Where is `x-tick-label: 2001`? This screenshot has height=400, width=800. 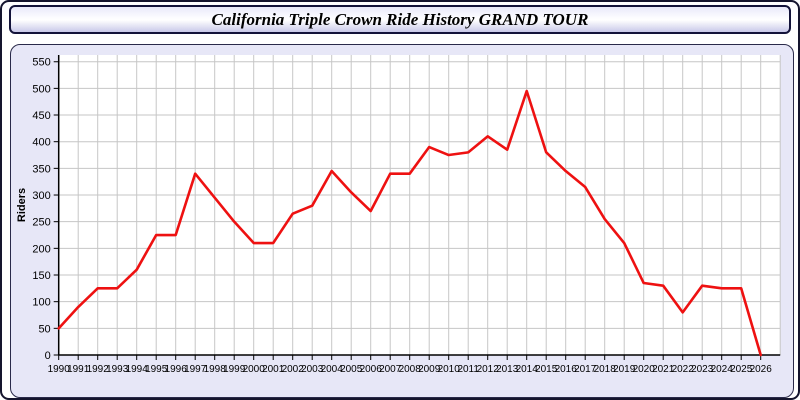
x-tick-label: 2001 is located at coordinates (273, 369).